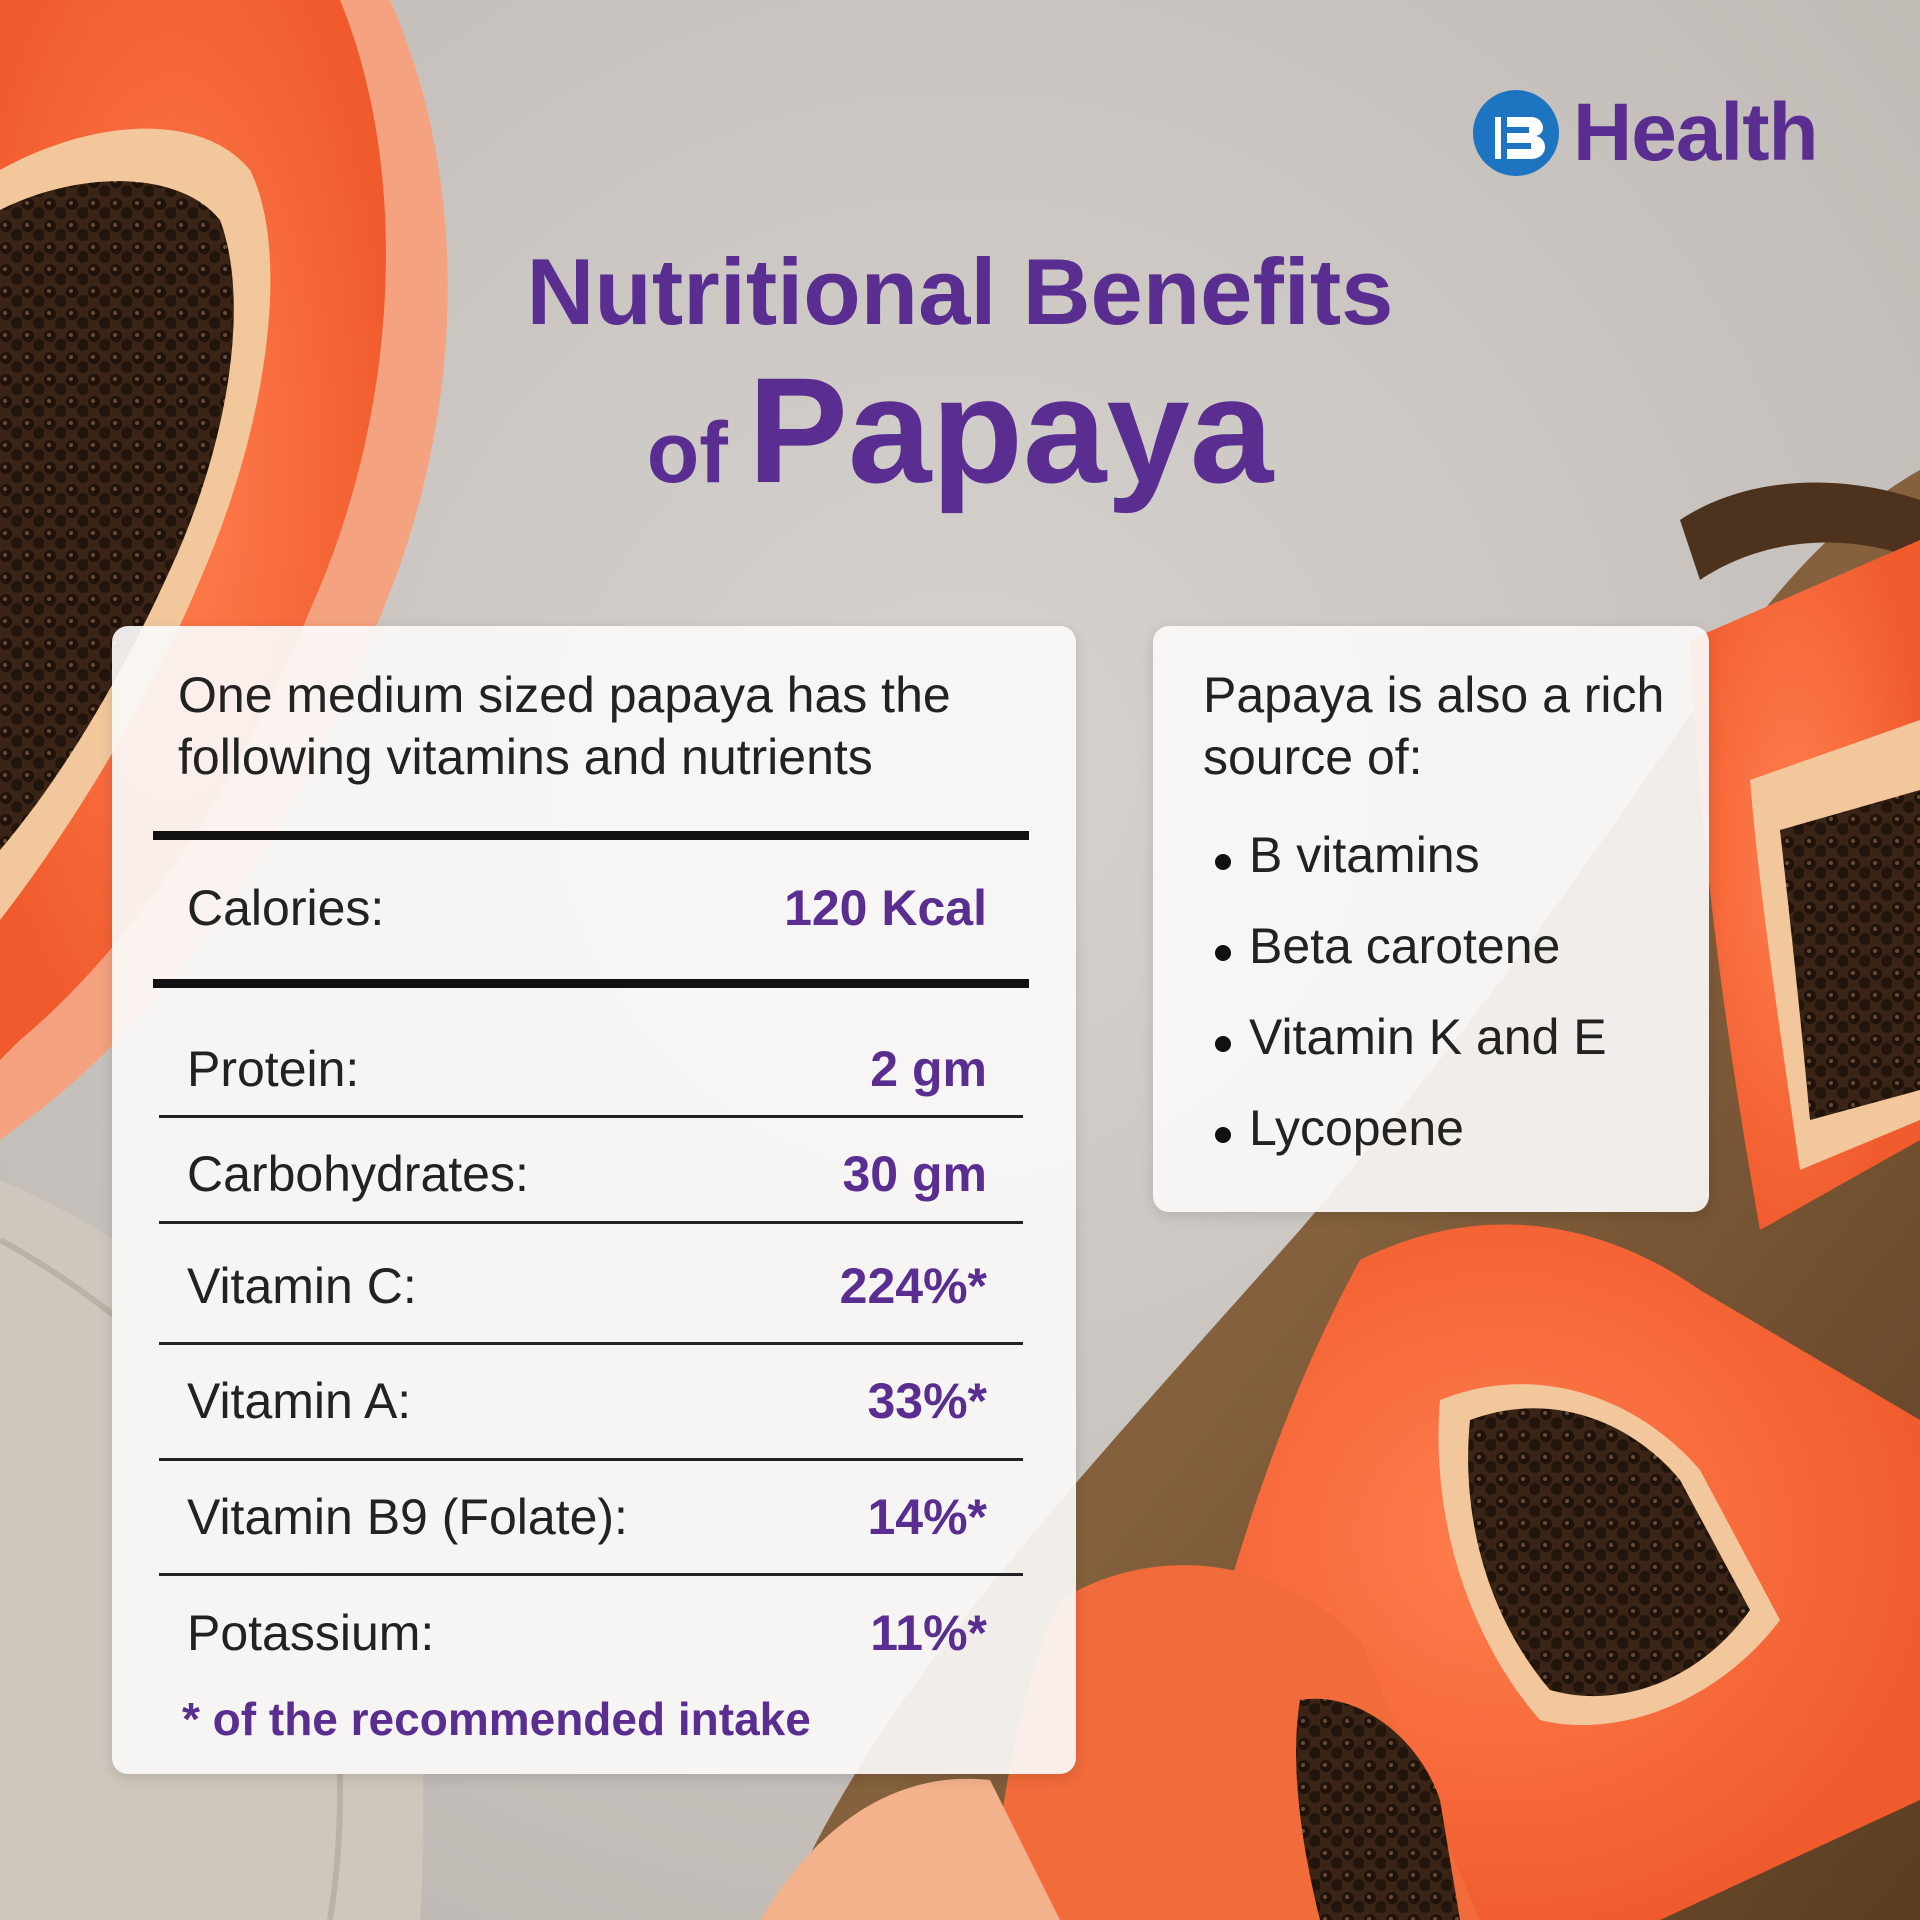 The image size is (1920, 1920). I want to click on calories-row: Calories: 120 Kcal, so click(587, 908).